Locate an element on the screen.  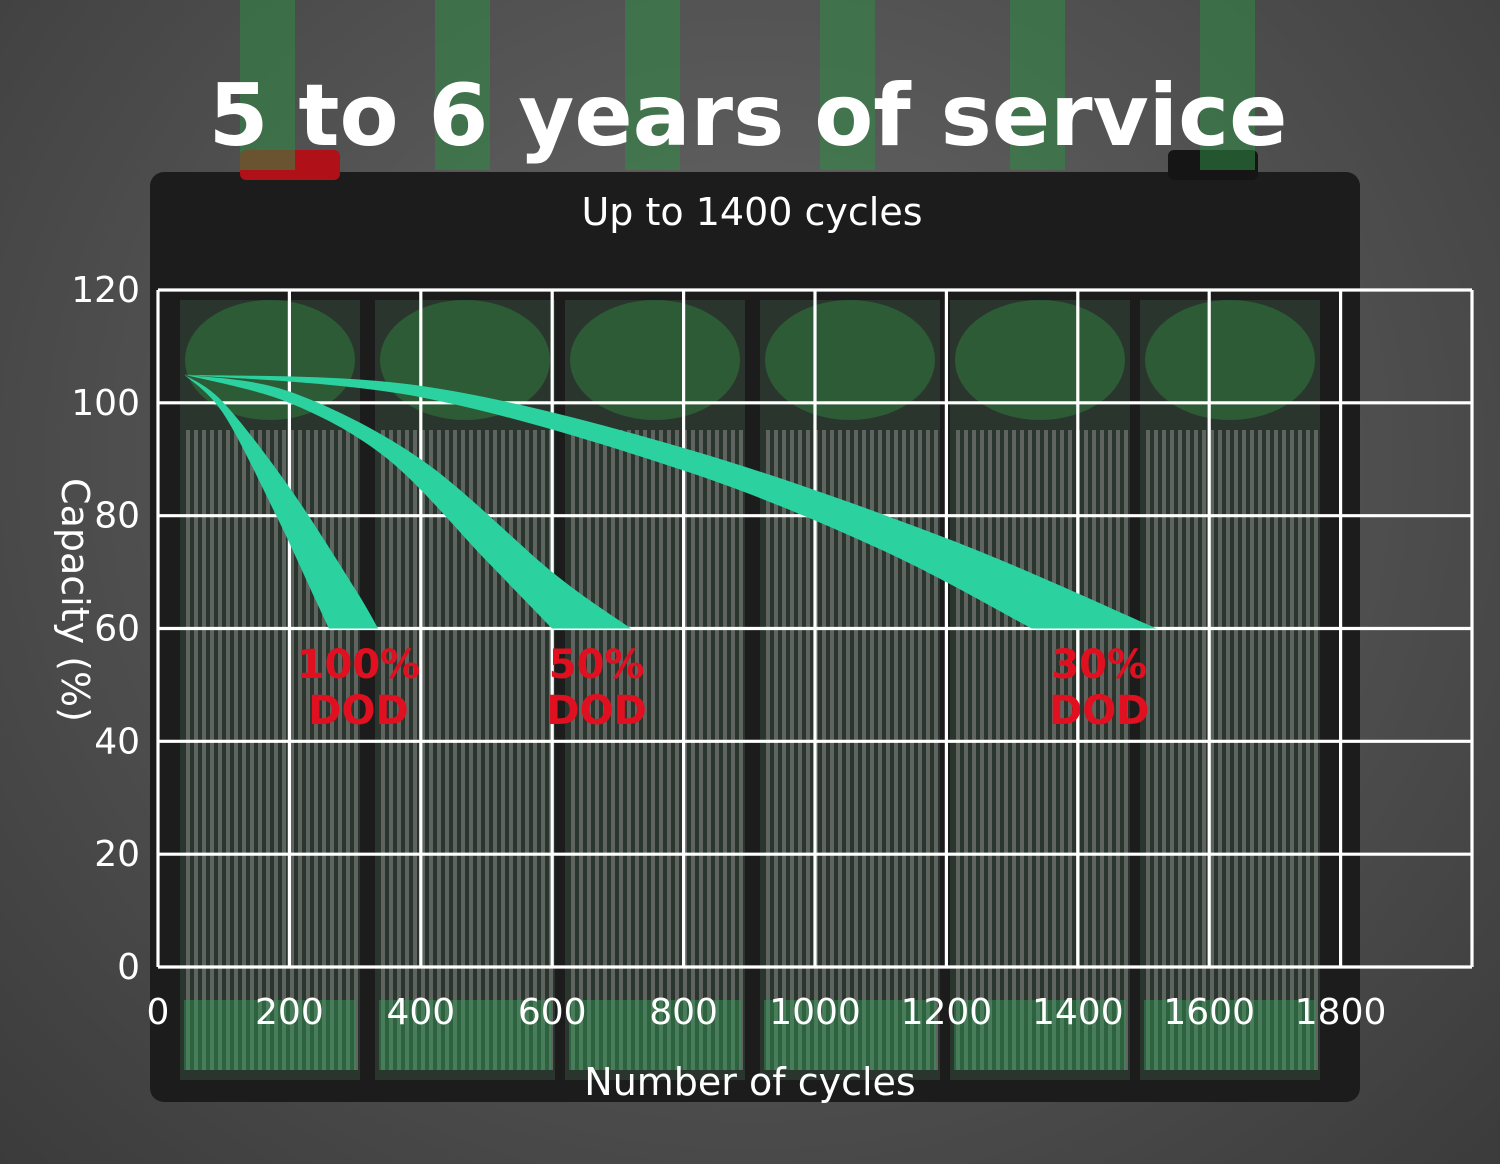
y-tick-label: 40 is located at coordinates (117, 741).